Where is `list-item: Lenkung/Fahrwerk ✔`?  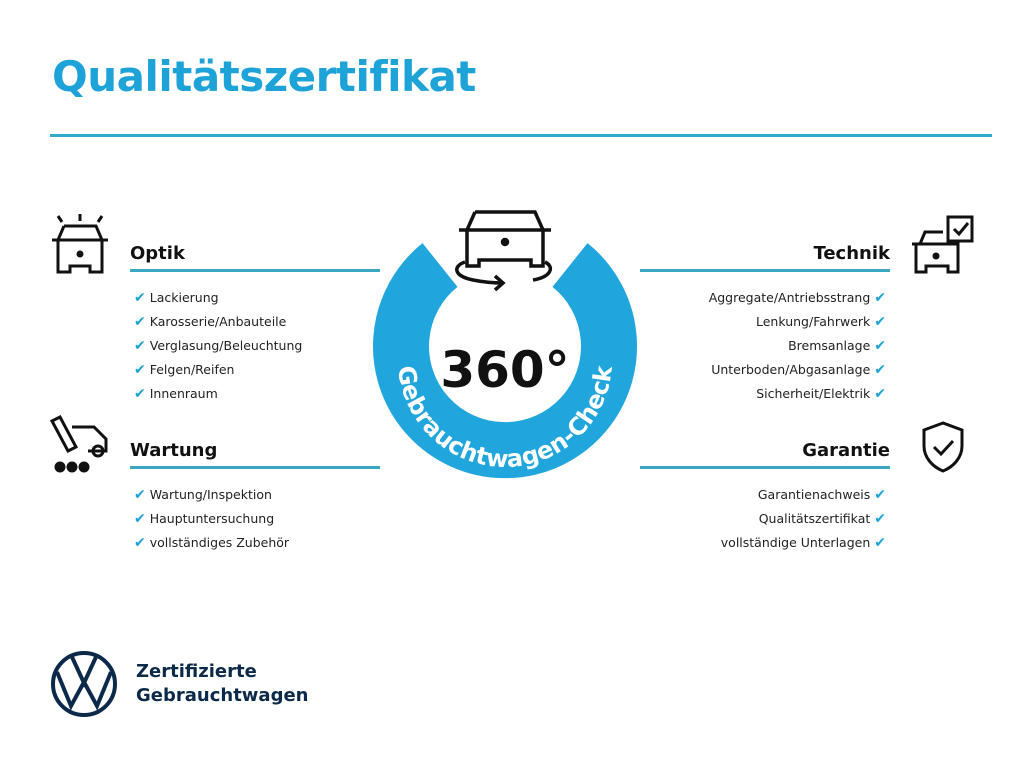
list-item: Lenkung/Fahrwerk ✔ is located at coordinates (821, 322).